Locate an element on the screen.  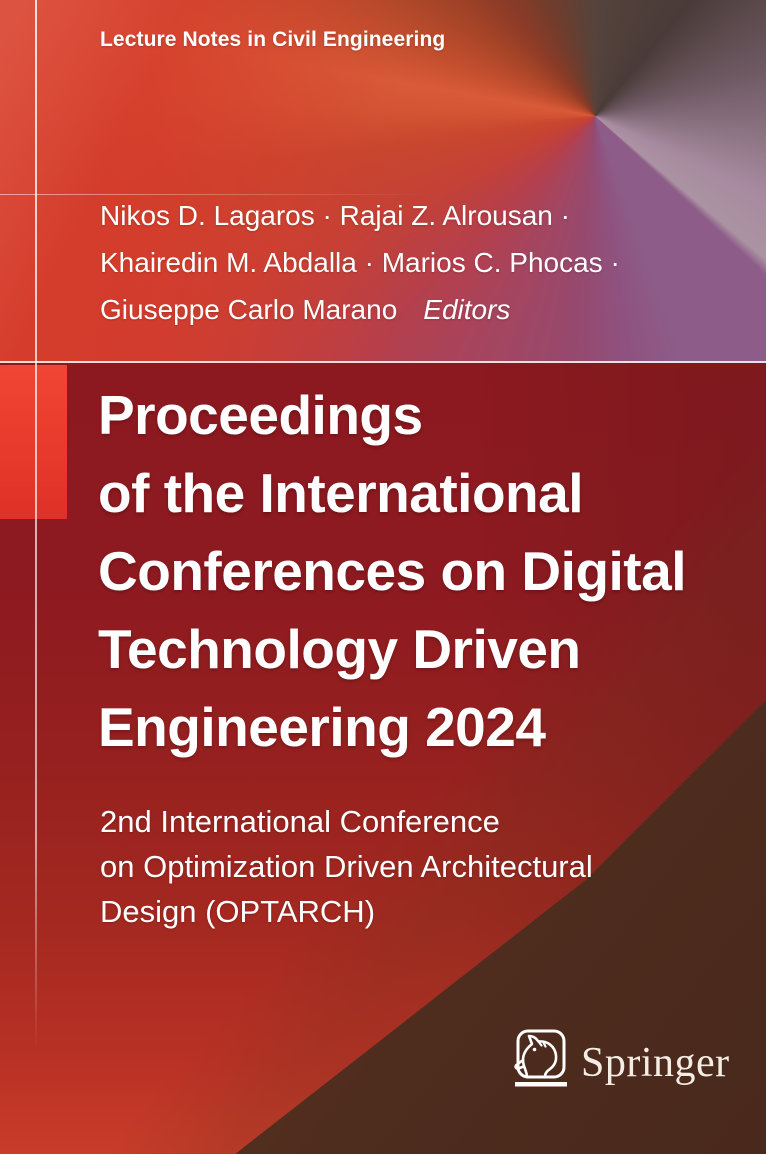
series-title: Lecture Notes in Civil Engineering is located at coordinates (273, 39).